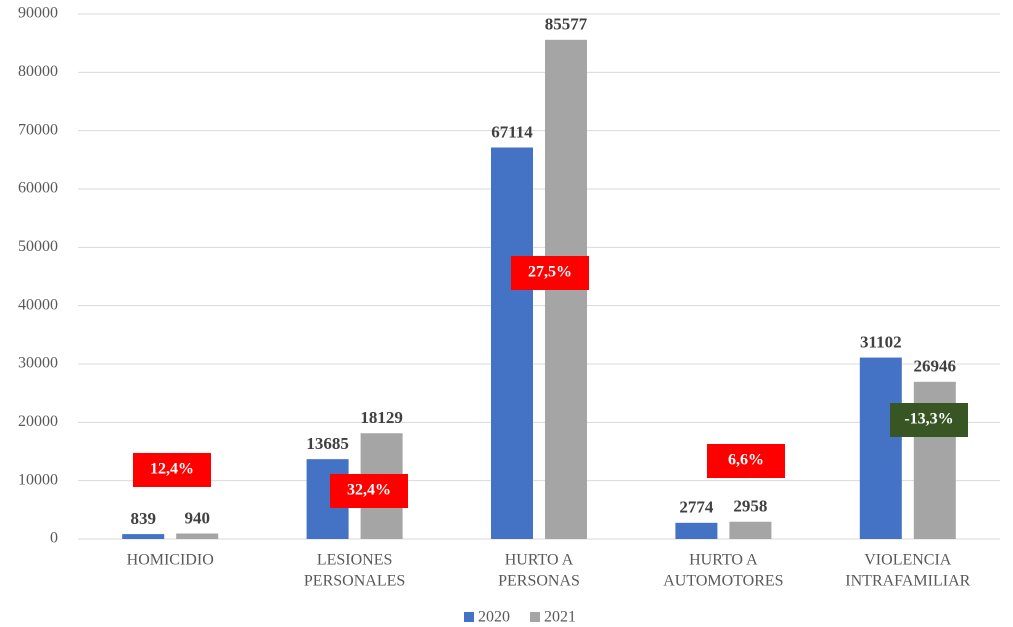 Image resolution: width=1013 pixels, height=627 pixels. Describe the element at coordinates (38, 246) in the screenshot. I see `y-tick-label: 50000` at that location.